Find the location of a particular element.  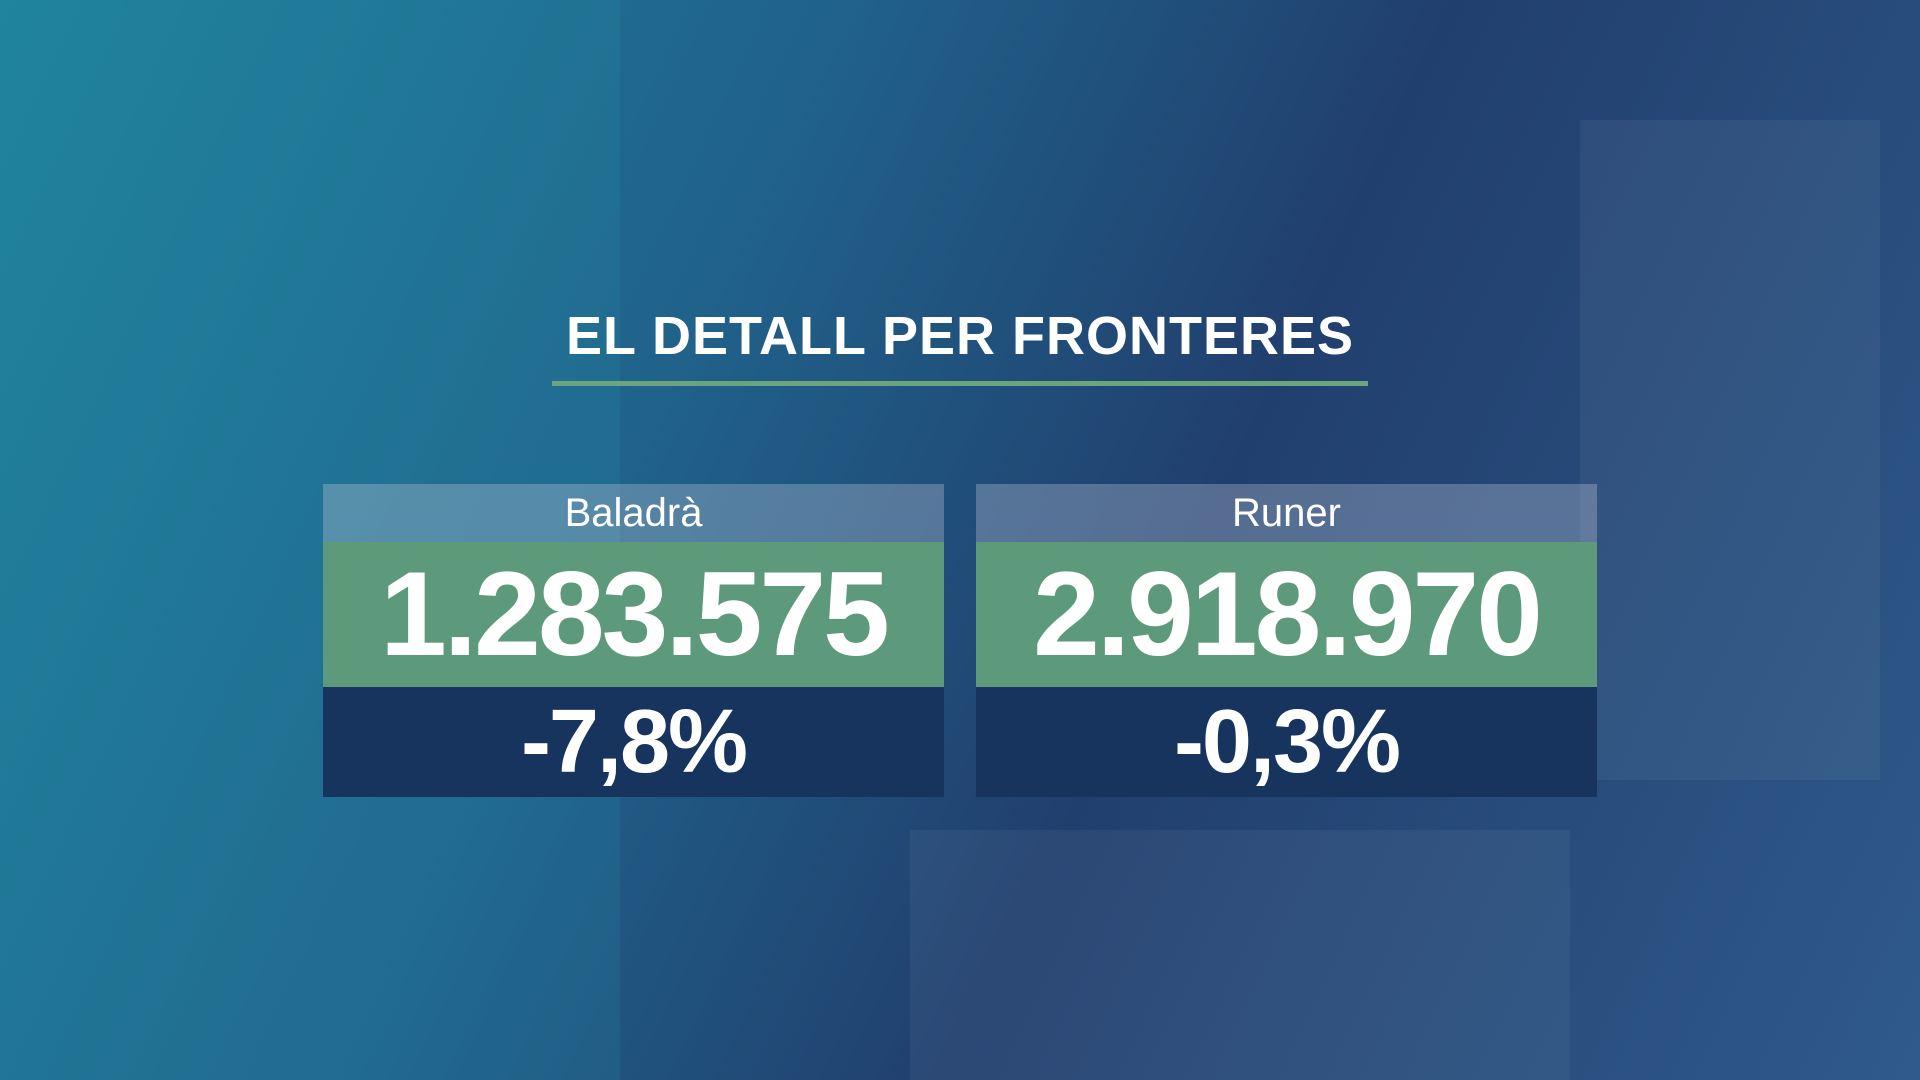

card: Runer 2.918.970 -0,3% is located at coordinates (1286, 640).